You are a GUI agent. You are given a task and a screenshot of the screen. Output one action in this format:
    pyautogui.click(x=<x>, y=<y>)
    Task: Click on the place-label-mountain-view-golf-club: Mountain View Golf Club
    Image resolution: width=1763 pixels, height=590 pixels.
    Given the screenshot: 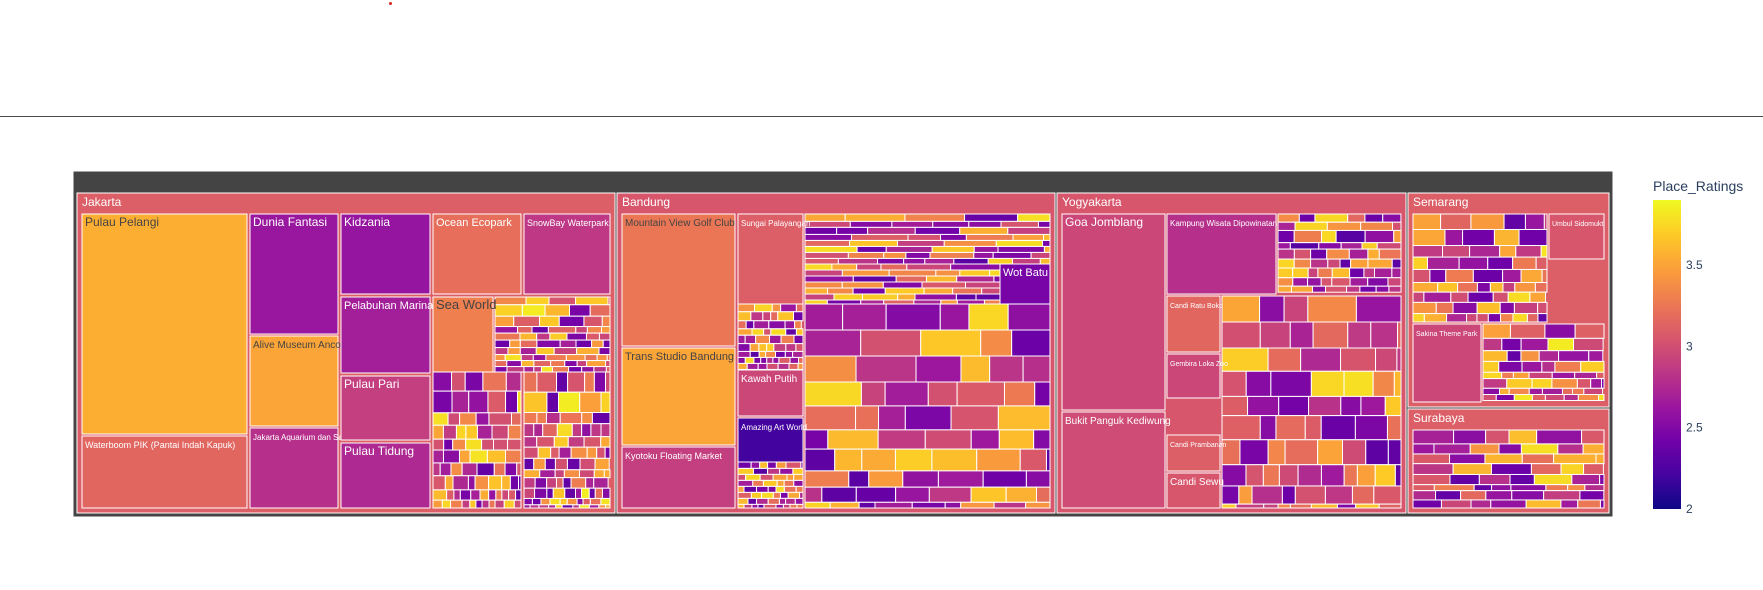 What is the action you would take?
    pyautogui.click(x=680, y=223)
    